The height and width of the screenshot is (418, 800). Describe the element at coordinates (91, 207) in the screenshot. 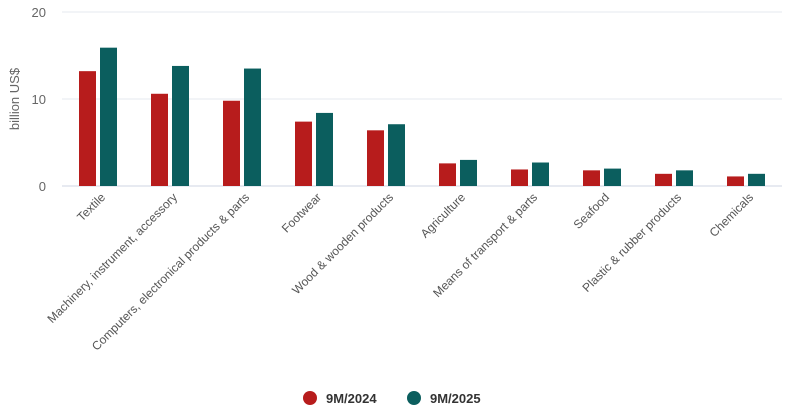

I see `x-category-label: Textile` at that location.